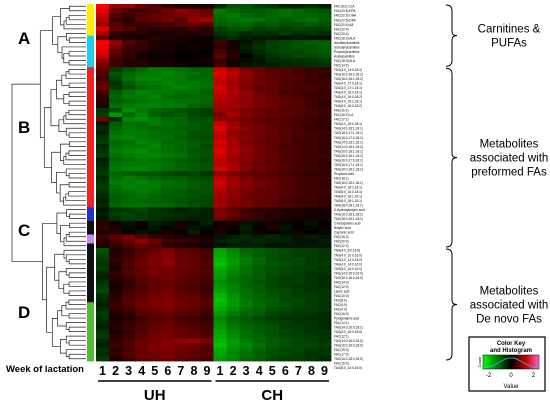 The image size is (550, 405). Describe the element at coordinates (509, 173) in the screenshot. I see `bracket-label: preformed FAs` at that location.